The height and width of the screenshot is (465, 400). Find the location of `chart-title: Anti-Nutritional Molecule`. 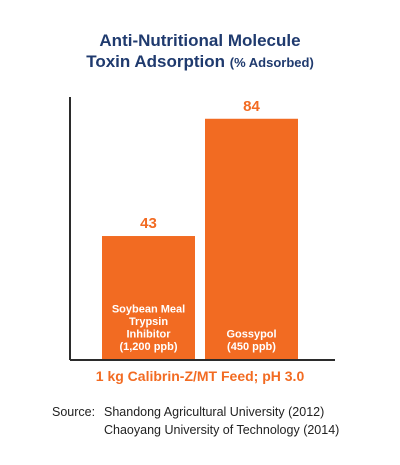

chart-title: Anti-Nutritional Molecule is located at coordinates (200, 40).